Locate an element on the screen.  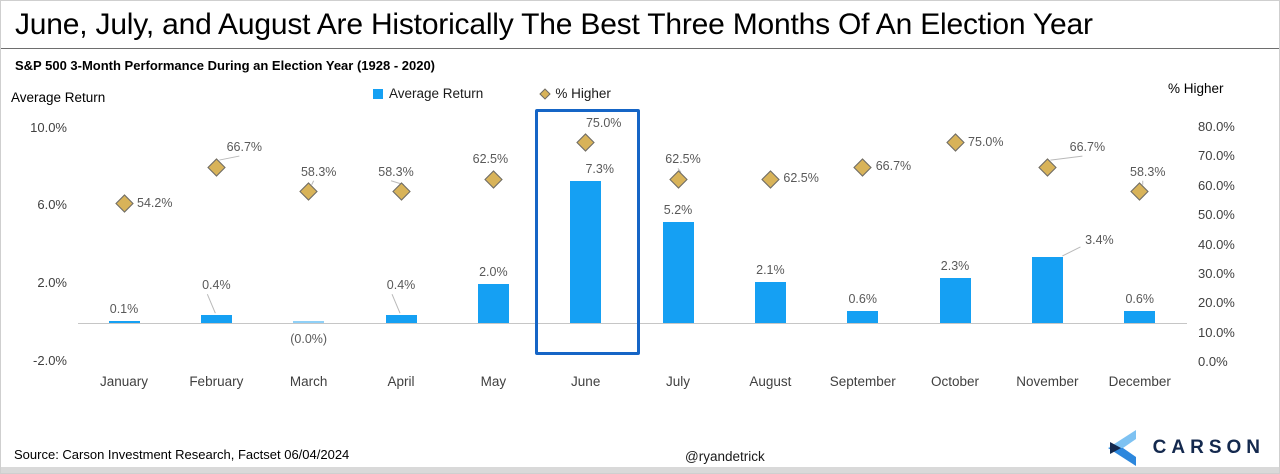
x-label-january: January is located at coordinates (124, 381).